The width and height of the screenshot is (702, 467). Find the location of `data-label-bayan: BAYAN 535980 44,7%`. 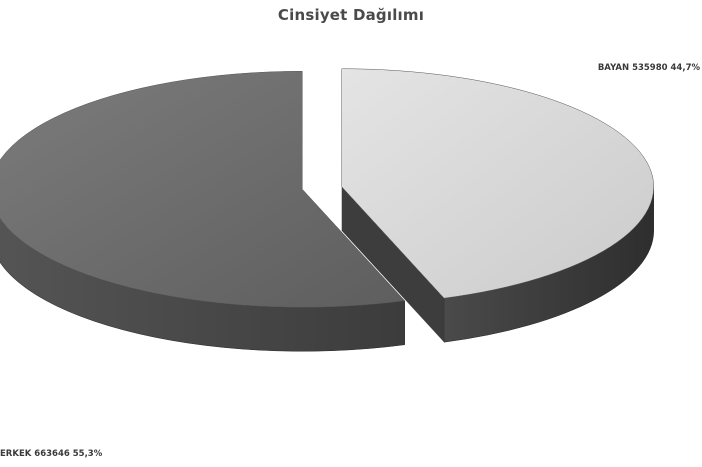

data-label-bayan: BAYAN 535980 44,7% is located at coordinates (649, 68).